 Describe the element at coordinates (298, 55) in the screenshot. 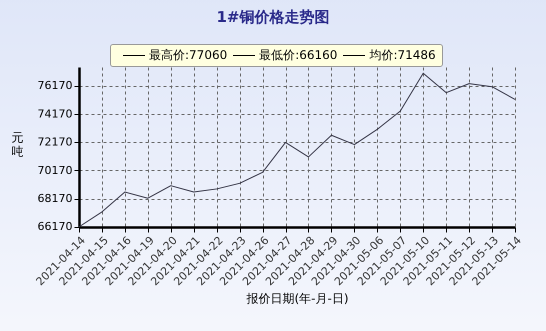

I see `text: 最低价:66160` at that location.